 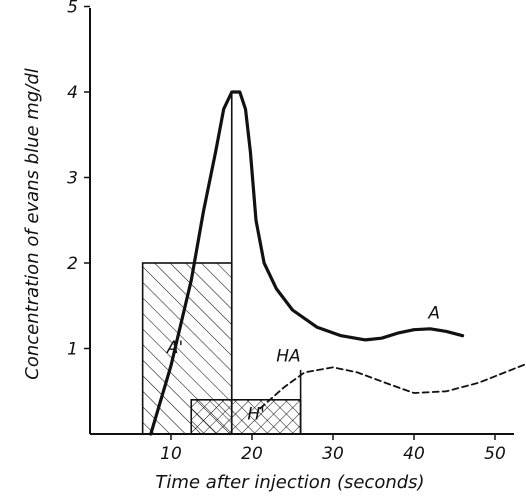 I want to click on annotations: AA'HAH'PVH, so click(x=303, y=364).